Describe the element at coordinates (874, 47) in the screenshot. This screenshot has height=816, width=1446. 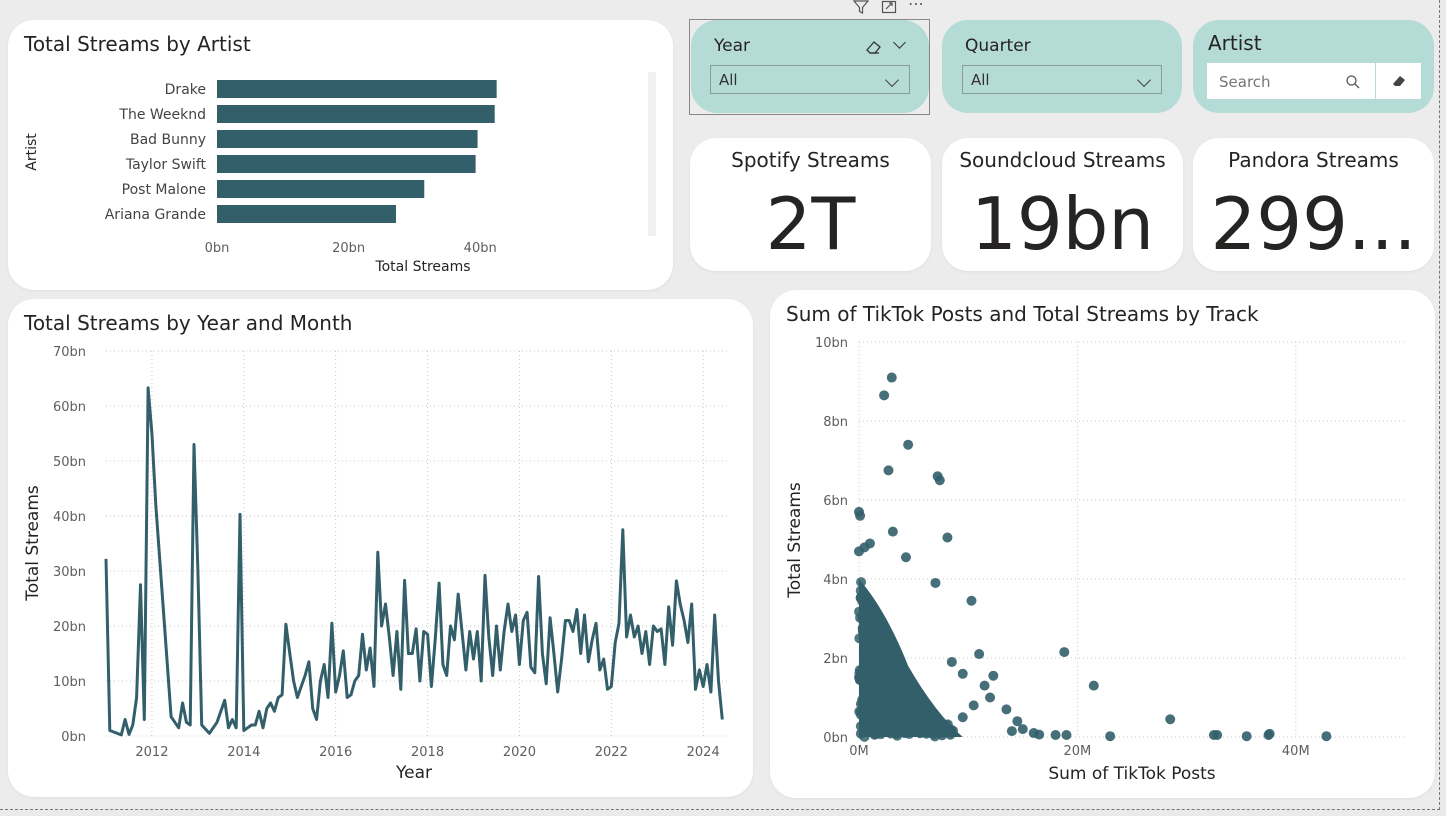
I see `eraser-icon` at that location.